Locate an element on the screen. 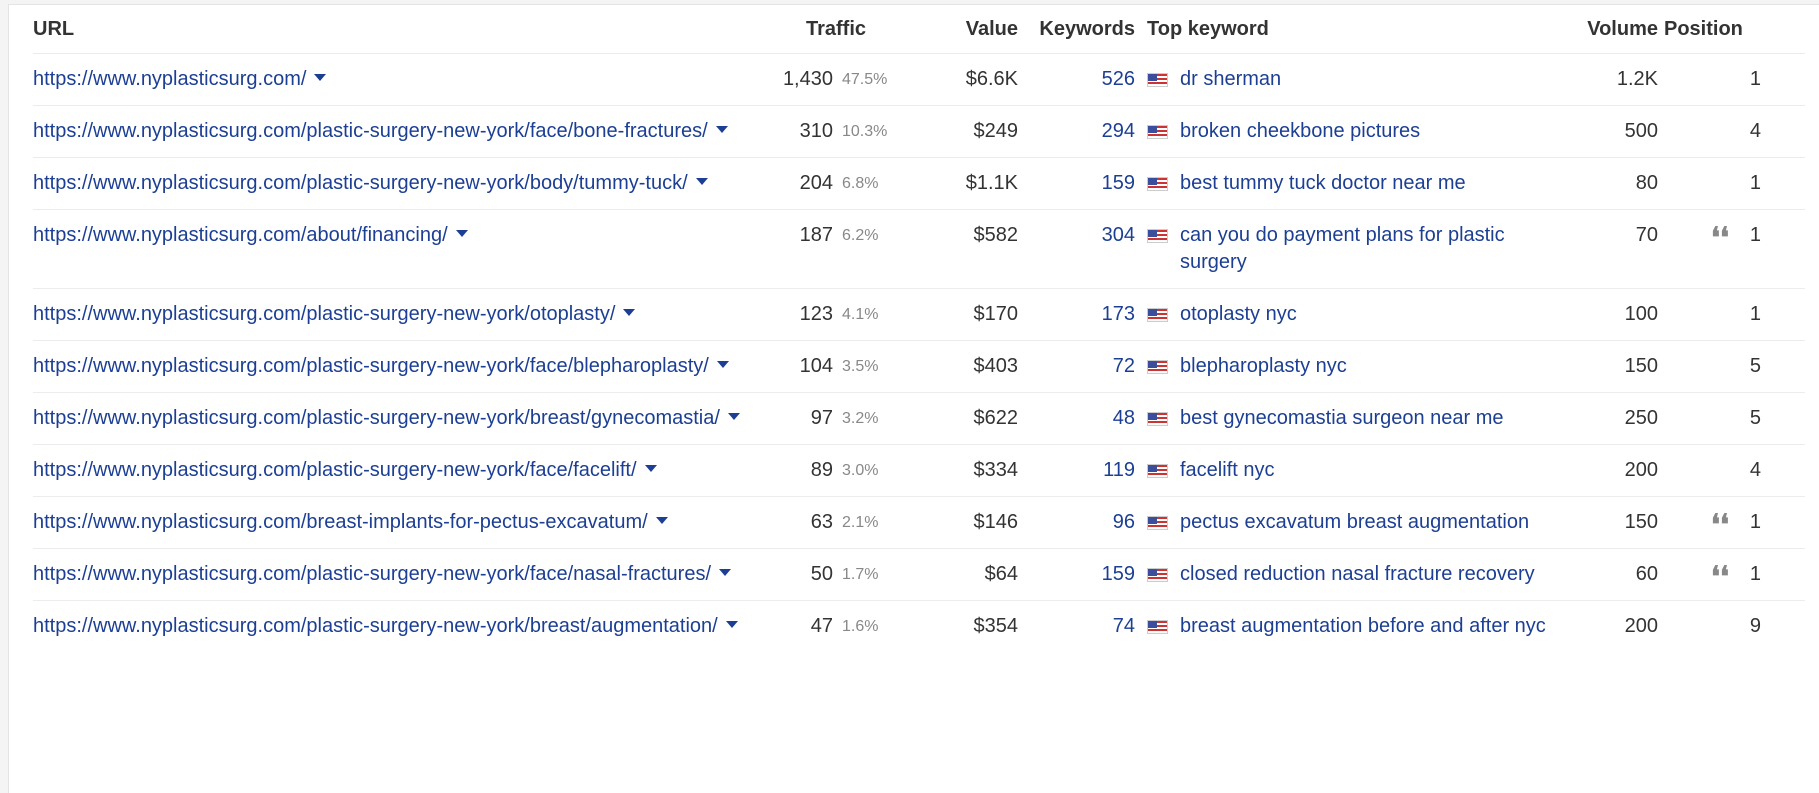 Image resolution: width=1819 pixels, height=793 pixels. column-header-url: URL is located at coordinates (397, 29).